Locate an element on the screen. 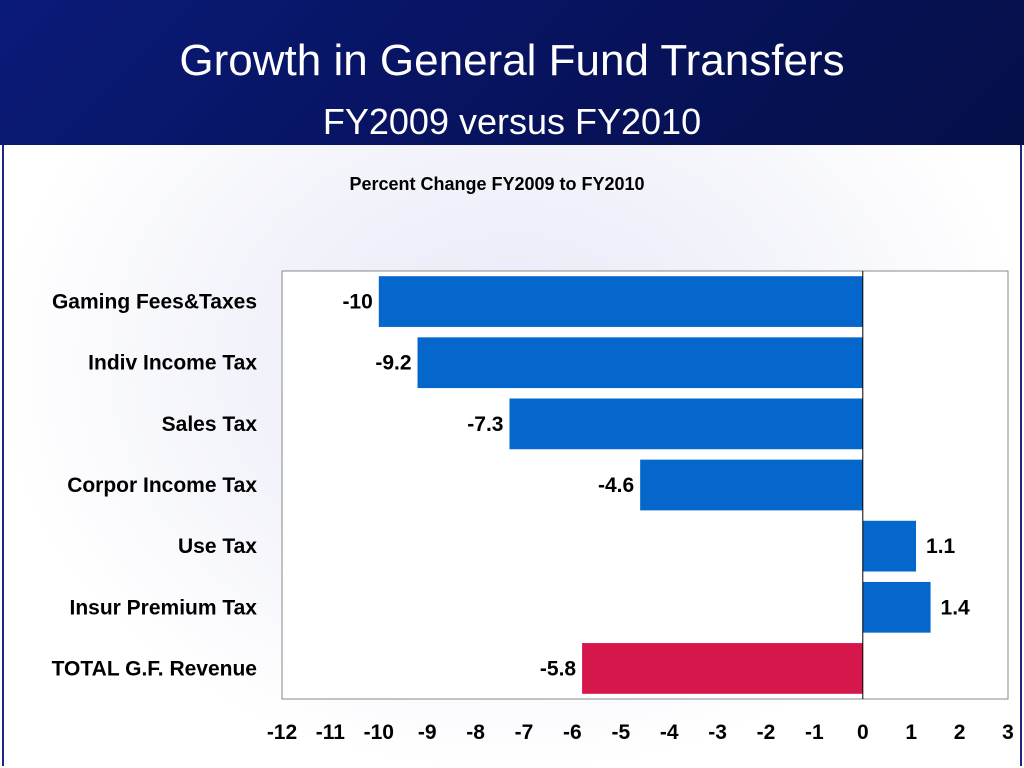 The width and height of the screenshot is (1024, 768). category-label: Corpor Income Tax is located at coordinates (162, 485).